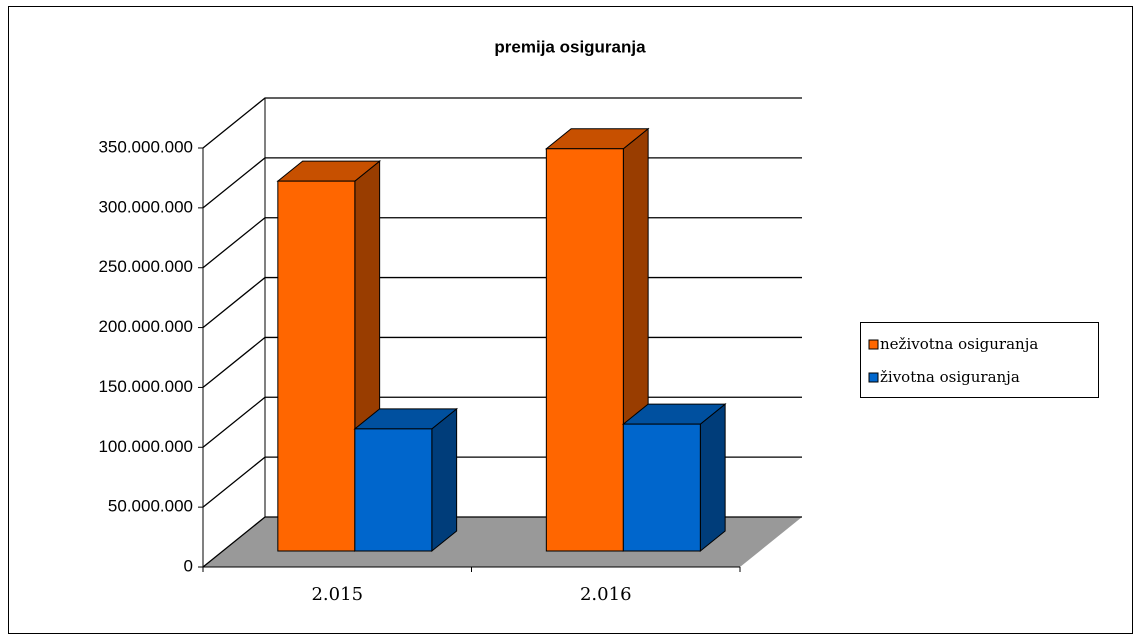  What do you see at coordinates (570, 46) in the screenshot?
I see `chart-title: premija osiguranja` at bounding box center [570, 46].